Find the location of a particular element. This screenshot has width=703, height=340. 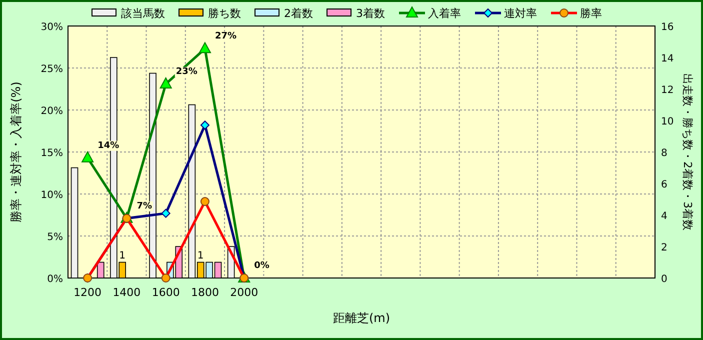

data-label: 7% is located at coordinates (144, 206).